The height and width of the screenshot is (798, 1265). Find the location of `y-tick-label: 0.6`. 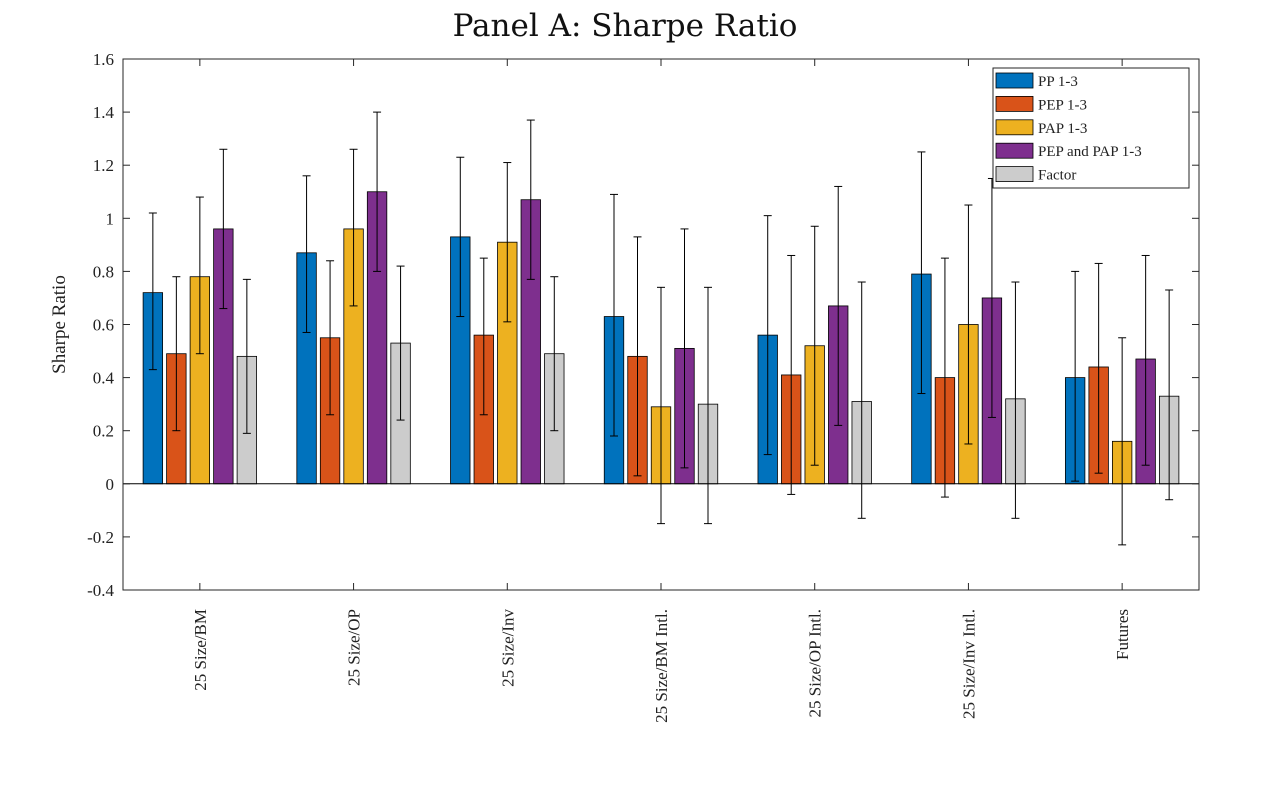

y-tick-label: 0.6 is located at coordinates (103, 325).